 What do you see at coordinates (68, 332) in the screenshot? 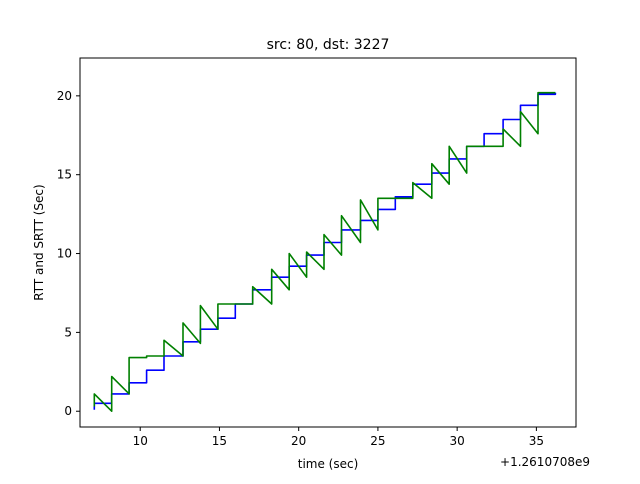
I see `y-tick-label: 5` at bounding box center [68, 332].